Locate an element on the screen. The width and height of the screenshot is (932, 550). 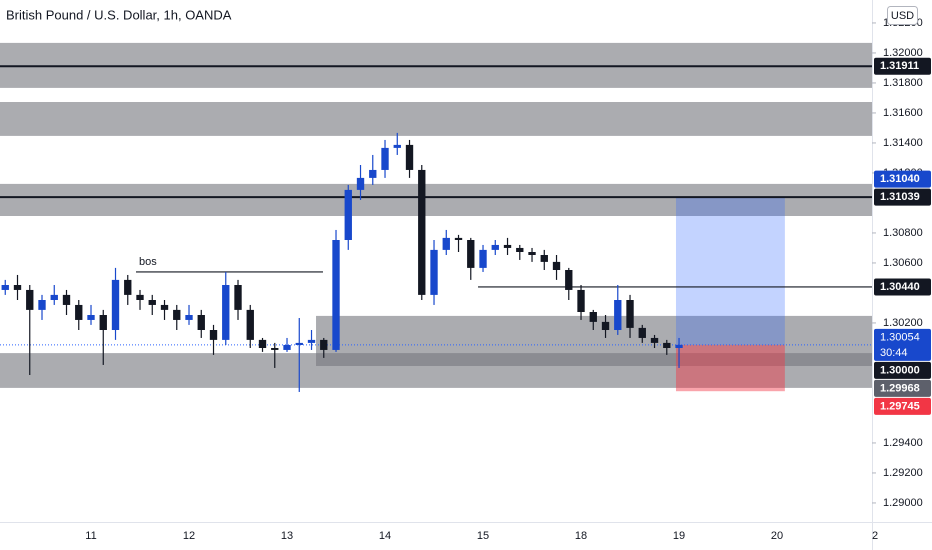
y-tick-label: 1.30800 is located at coordinates (903, 233).